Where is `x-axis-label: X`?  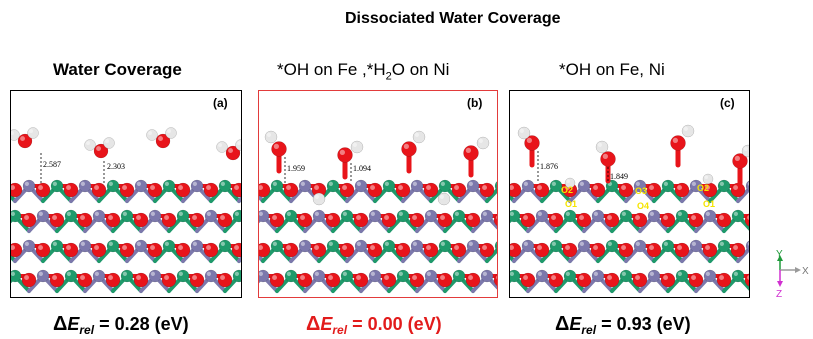 x-axis-label: X is located at coordinates (805, 271).